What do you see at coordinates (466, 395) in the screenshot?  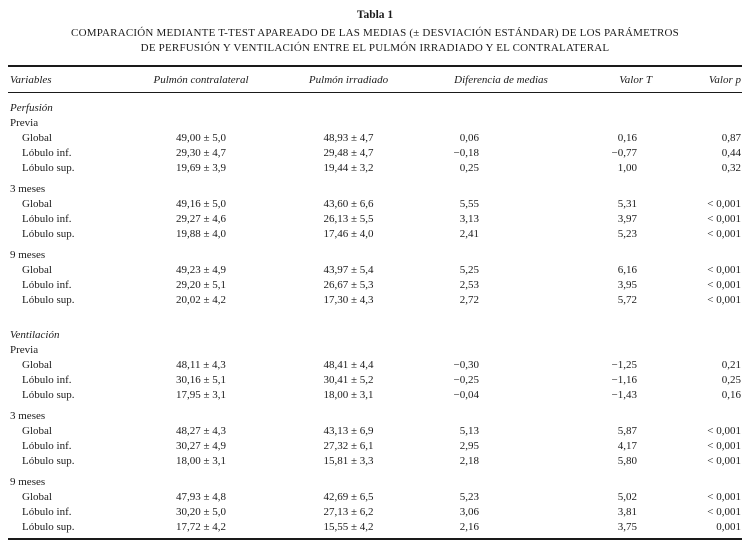 I see `cell-diferencia-de-medias: −0,04` at bounding box center [466, 395].